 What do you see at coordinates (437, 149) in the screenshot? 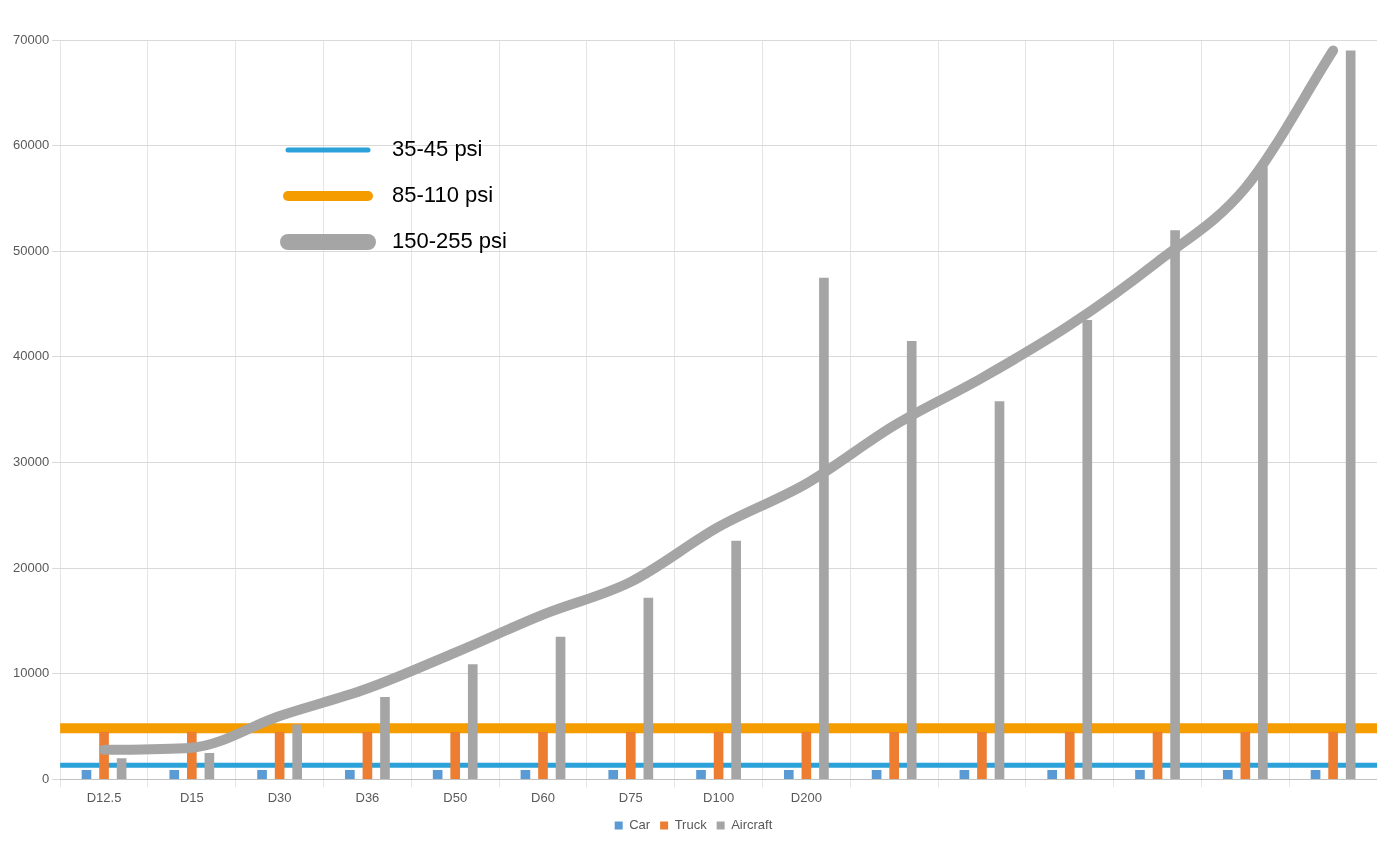
I see `legend-label: 35-45 psi` at bounding box center [437, 149].